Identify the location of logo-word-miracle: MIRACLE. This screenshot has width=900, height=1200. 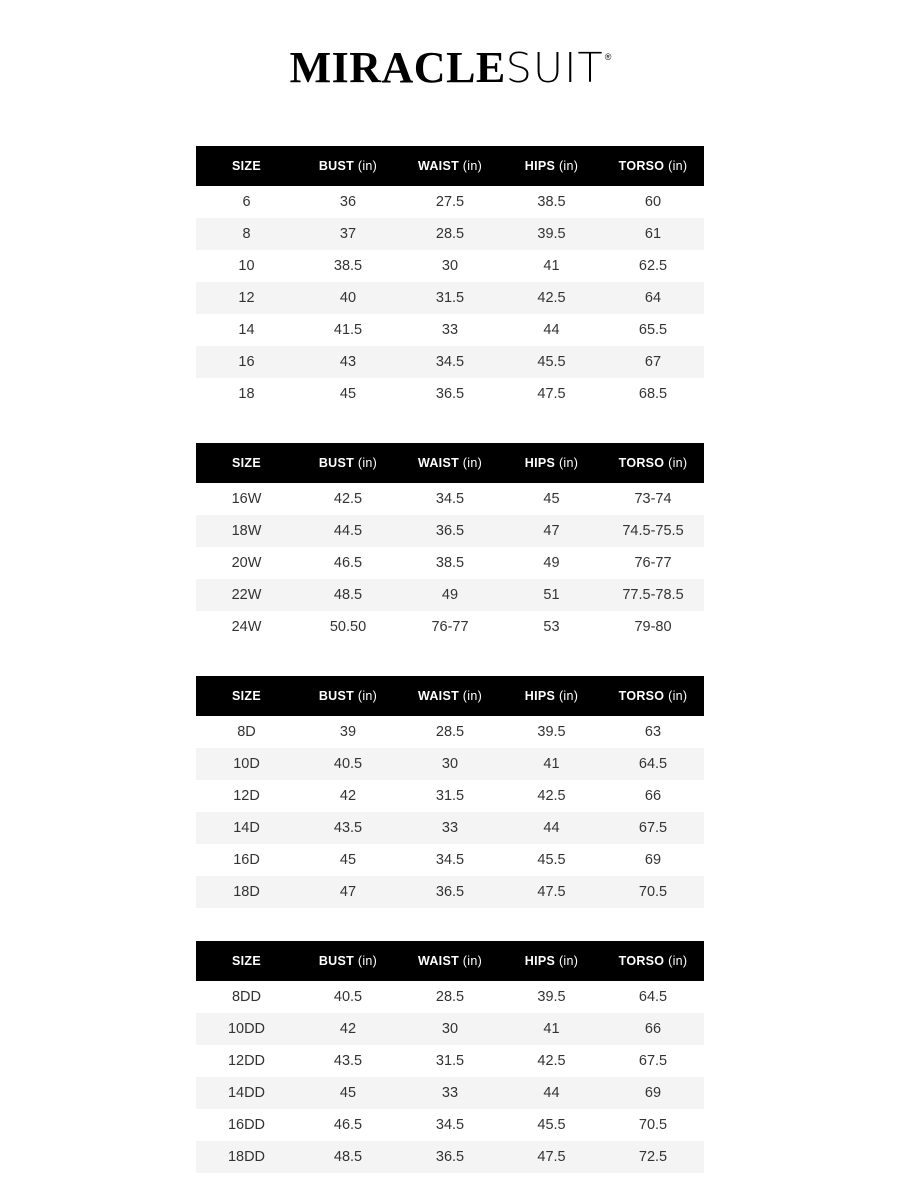
(397, 67).